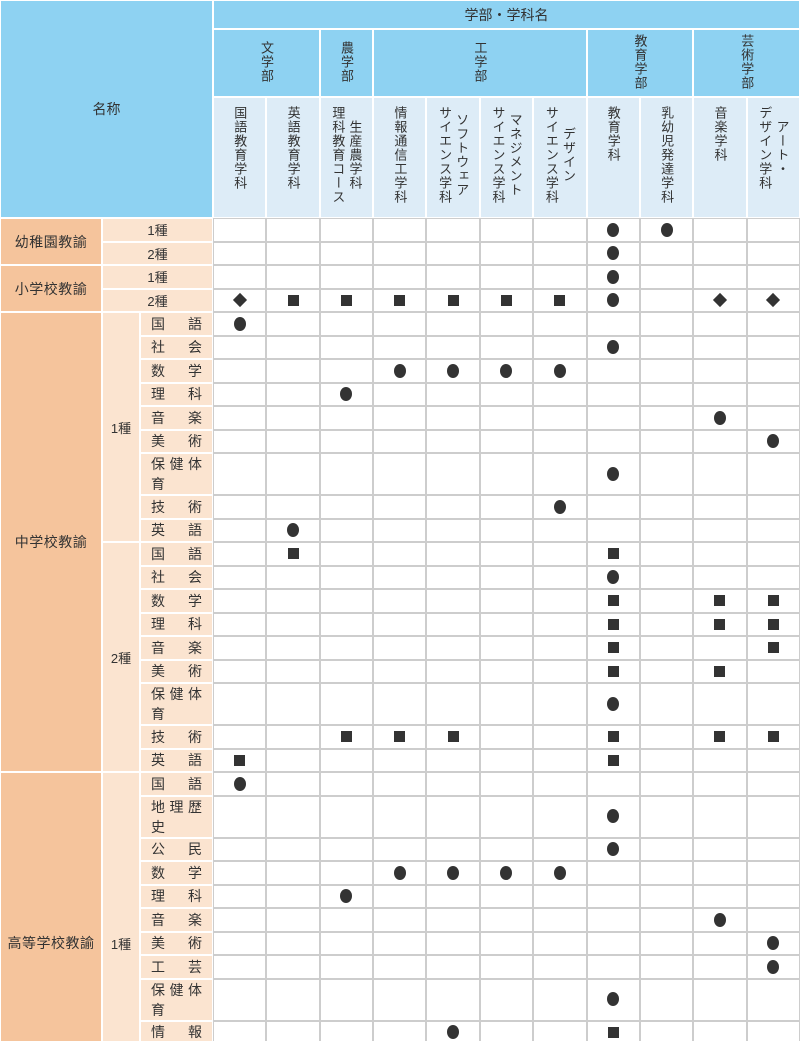  I want to click on faculty-header-cell: 工学部, so click(480, 63).